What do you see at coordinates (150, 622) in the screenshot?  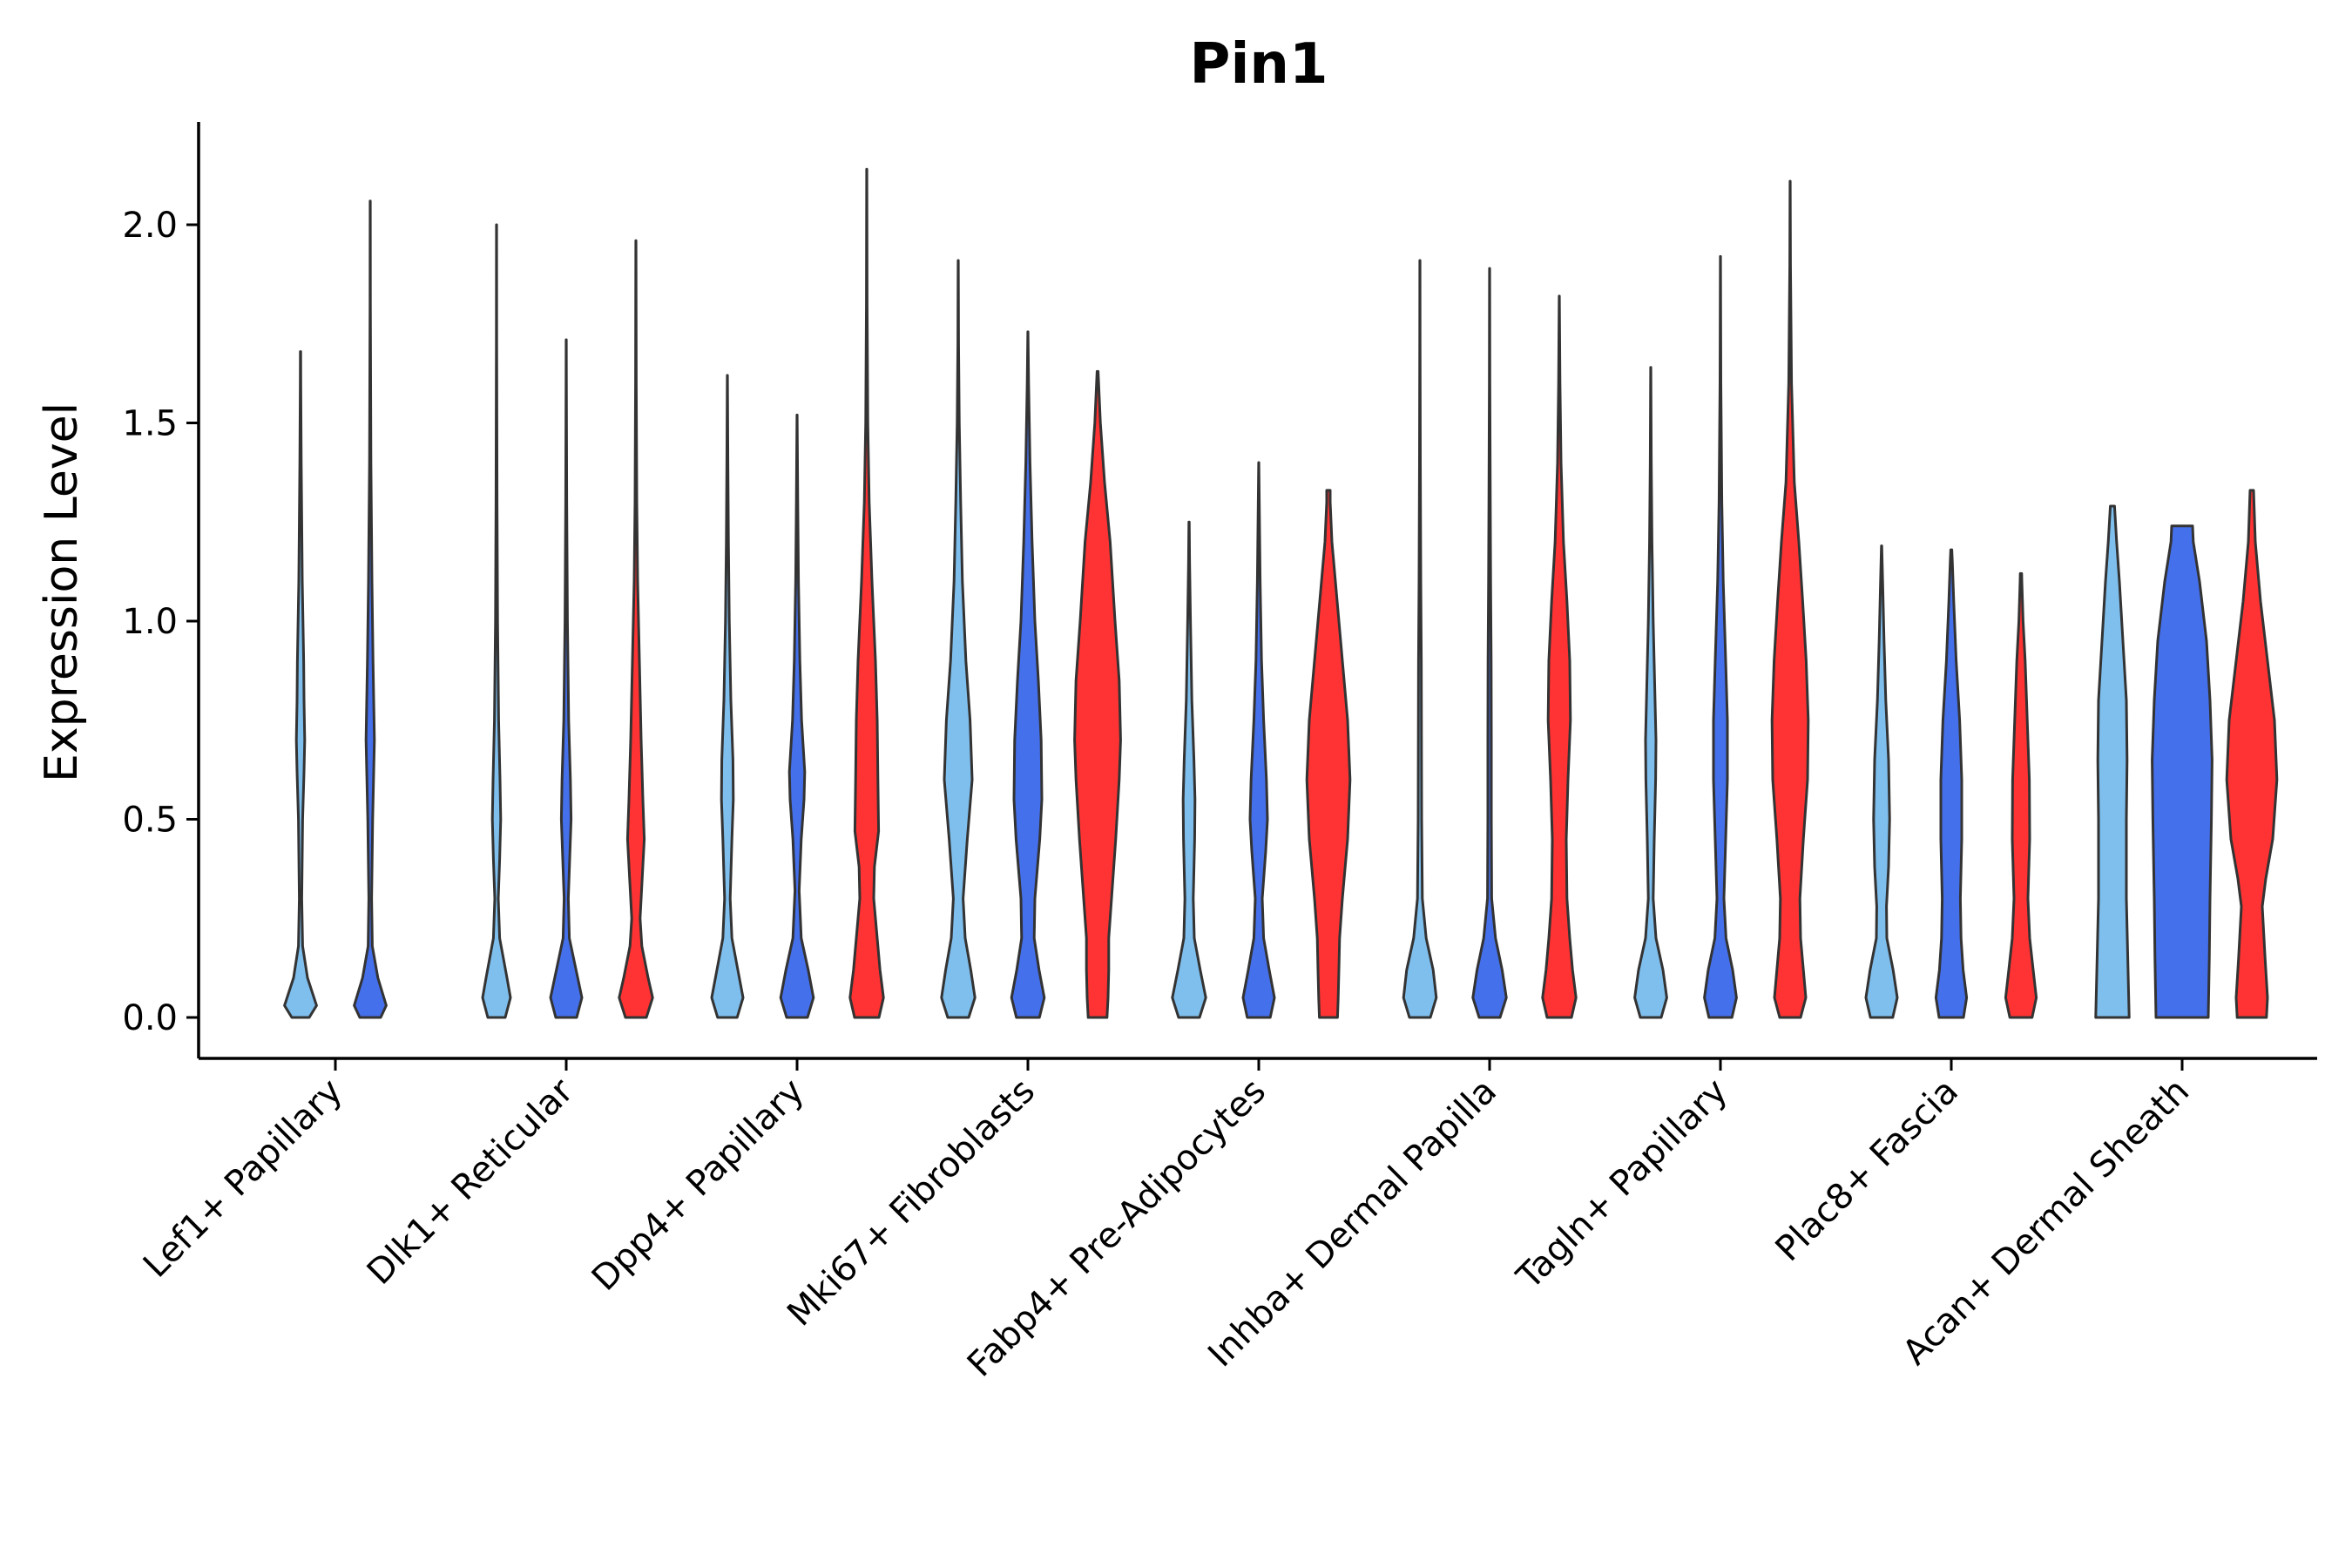 I see `y-tick-label: 1.0` at bounding box center [150, 622].